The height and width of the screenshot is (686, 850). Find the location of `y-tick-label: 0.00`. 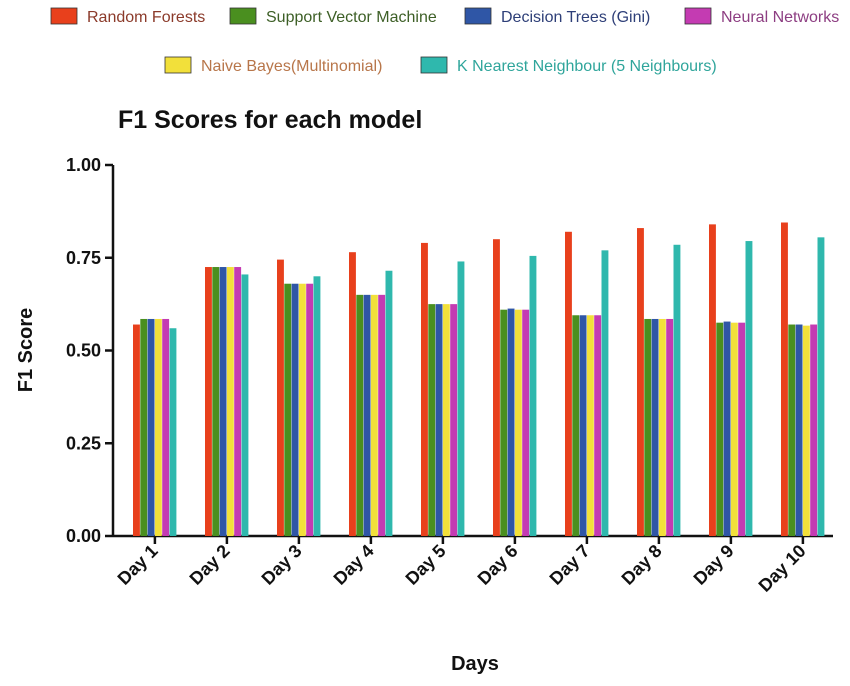

y-tick-label: 0.00 is located at coordinates (83, 536).